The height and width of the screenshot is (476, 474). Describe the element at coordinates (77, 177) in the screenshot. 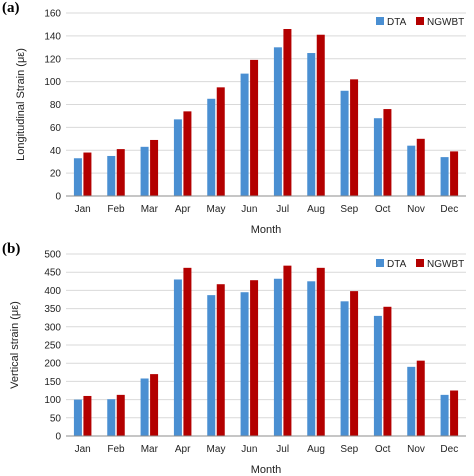

I see `dta-bar-jan` at that location.